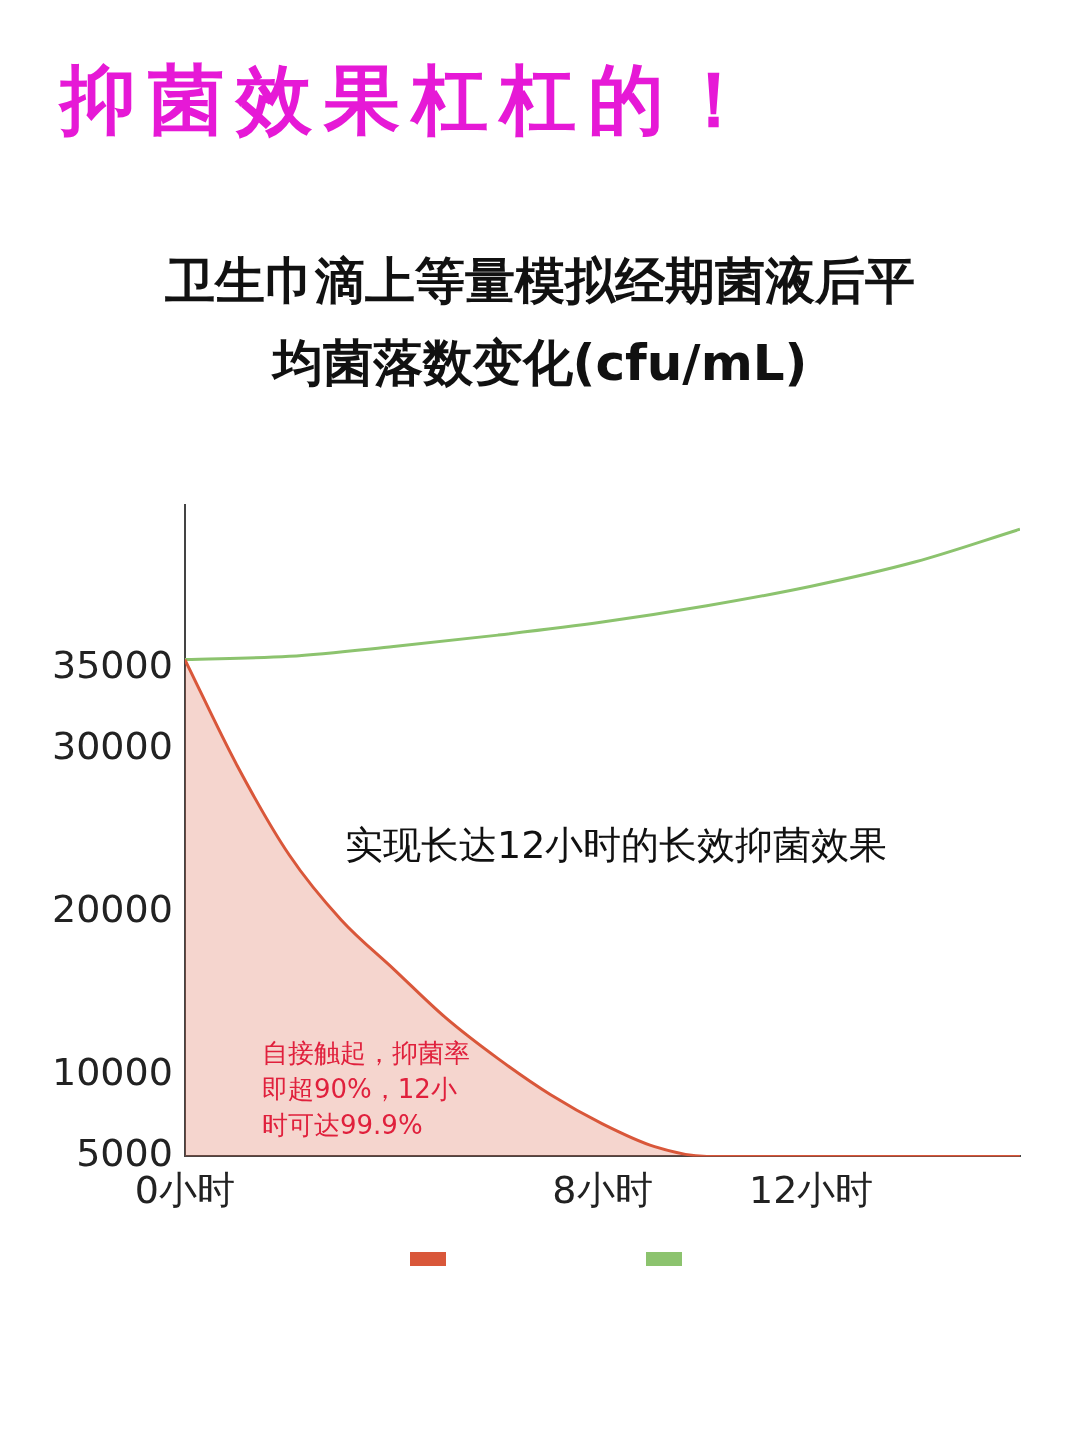  I want to click on annotation: 自接触起，抑菌率即超90%，12小时可达99.9%, so click(366, 1089).